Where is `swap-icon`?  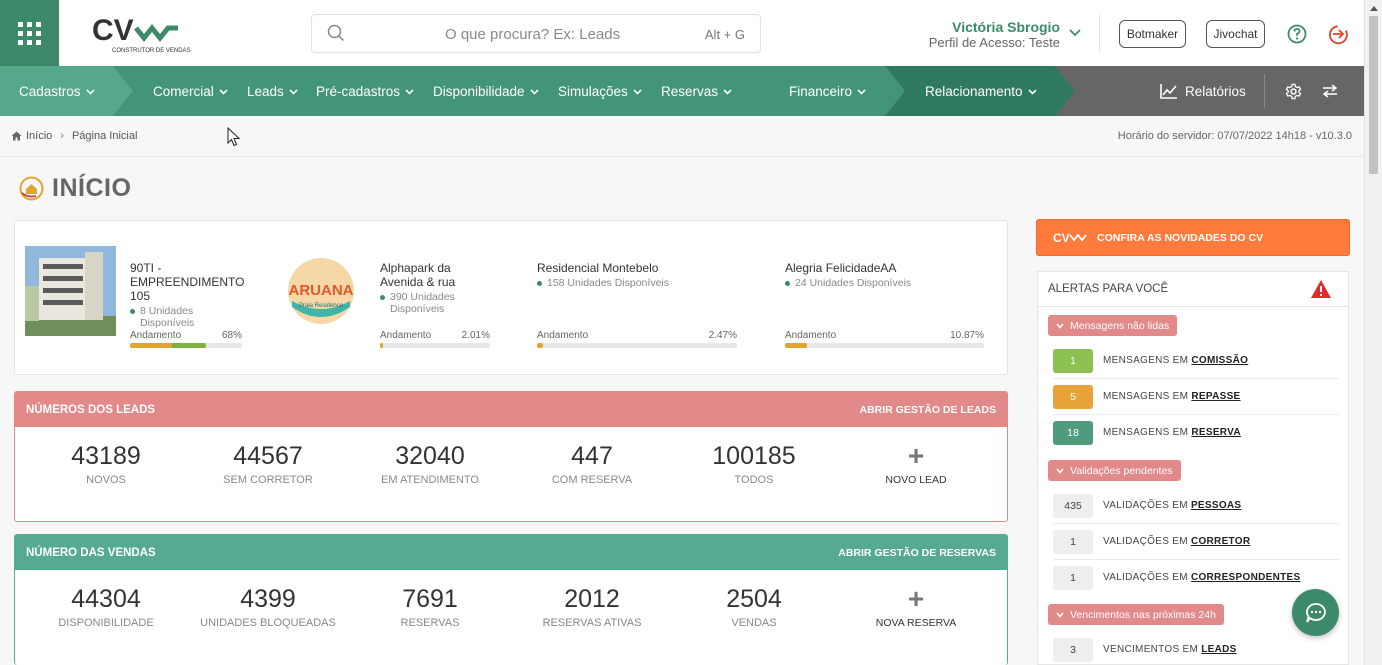
swap-icon is located at coordinates (1330, 91).